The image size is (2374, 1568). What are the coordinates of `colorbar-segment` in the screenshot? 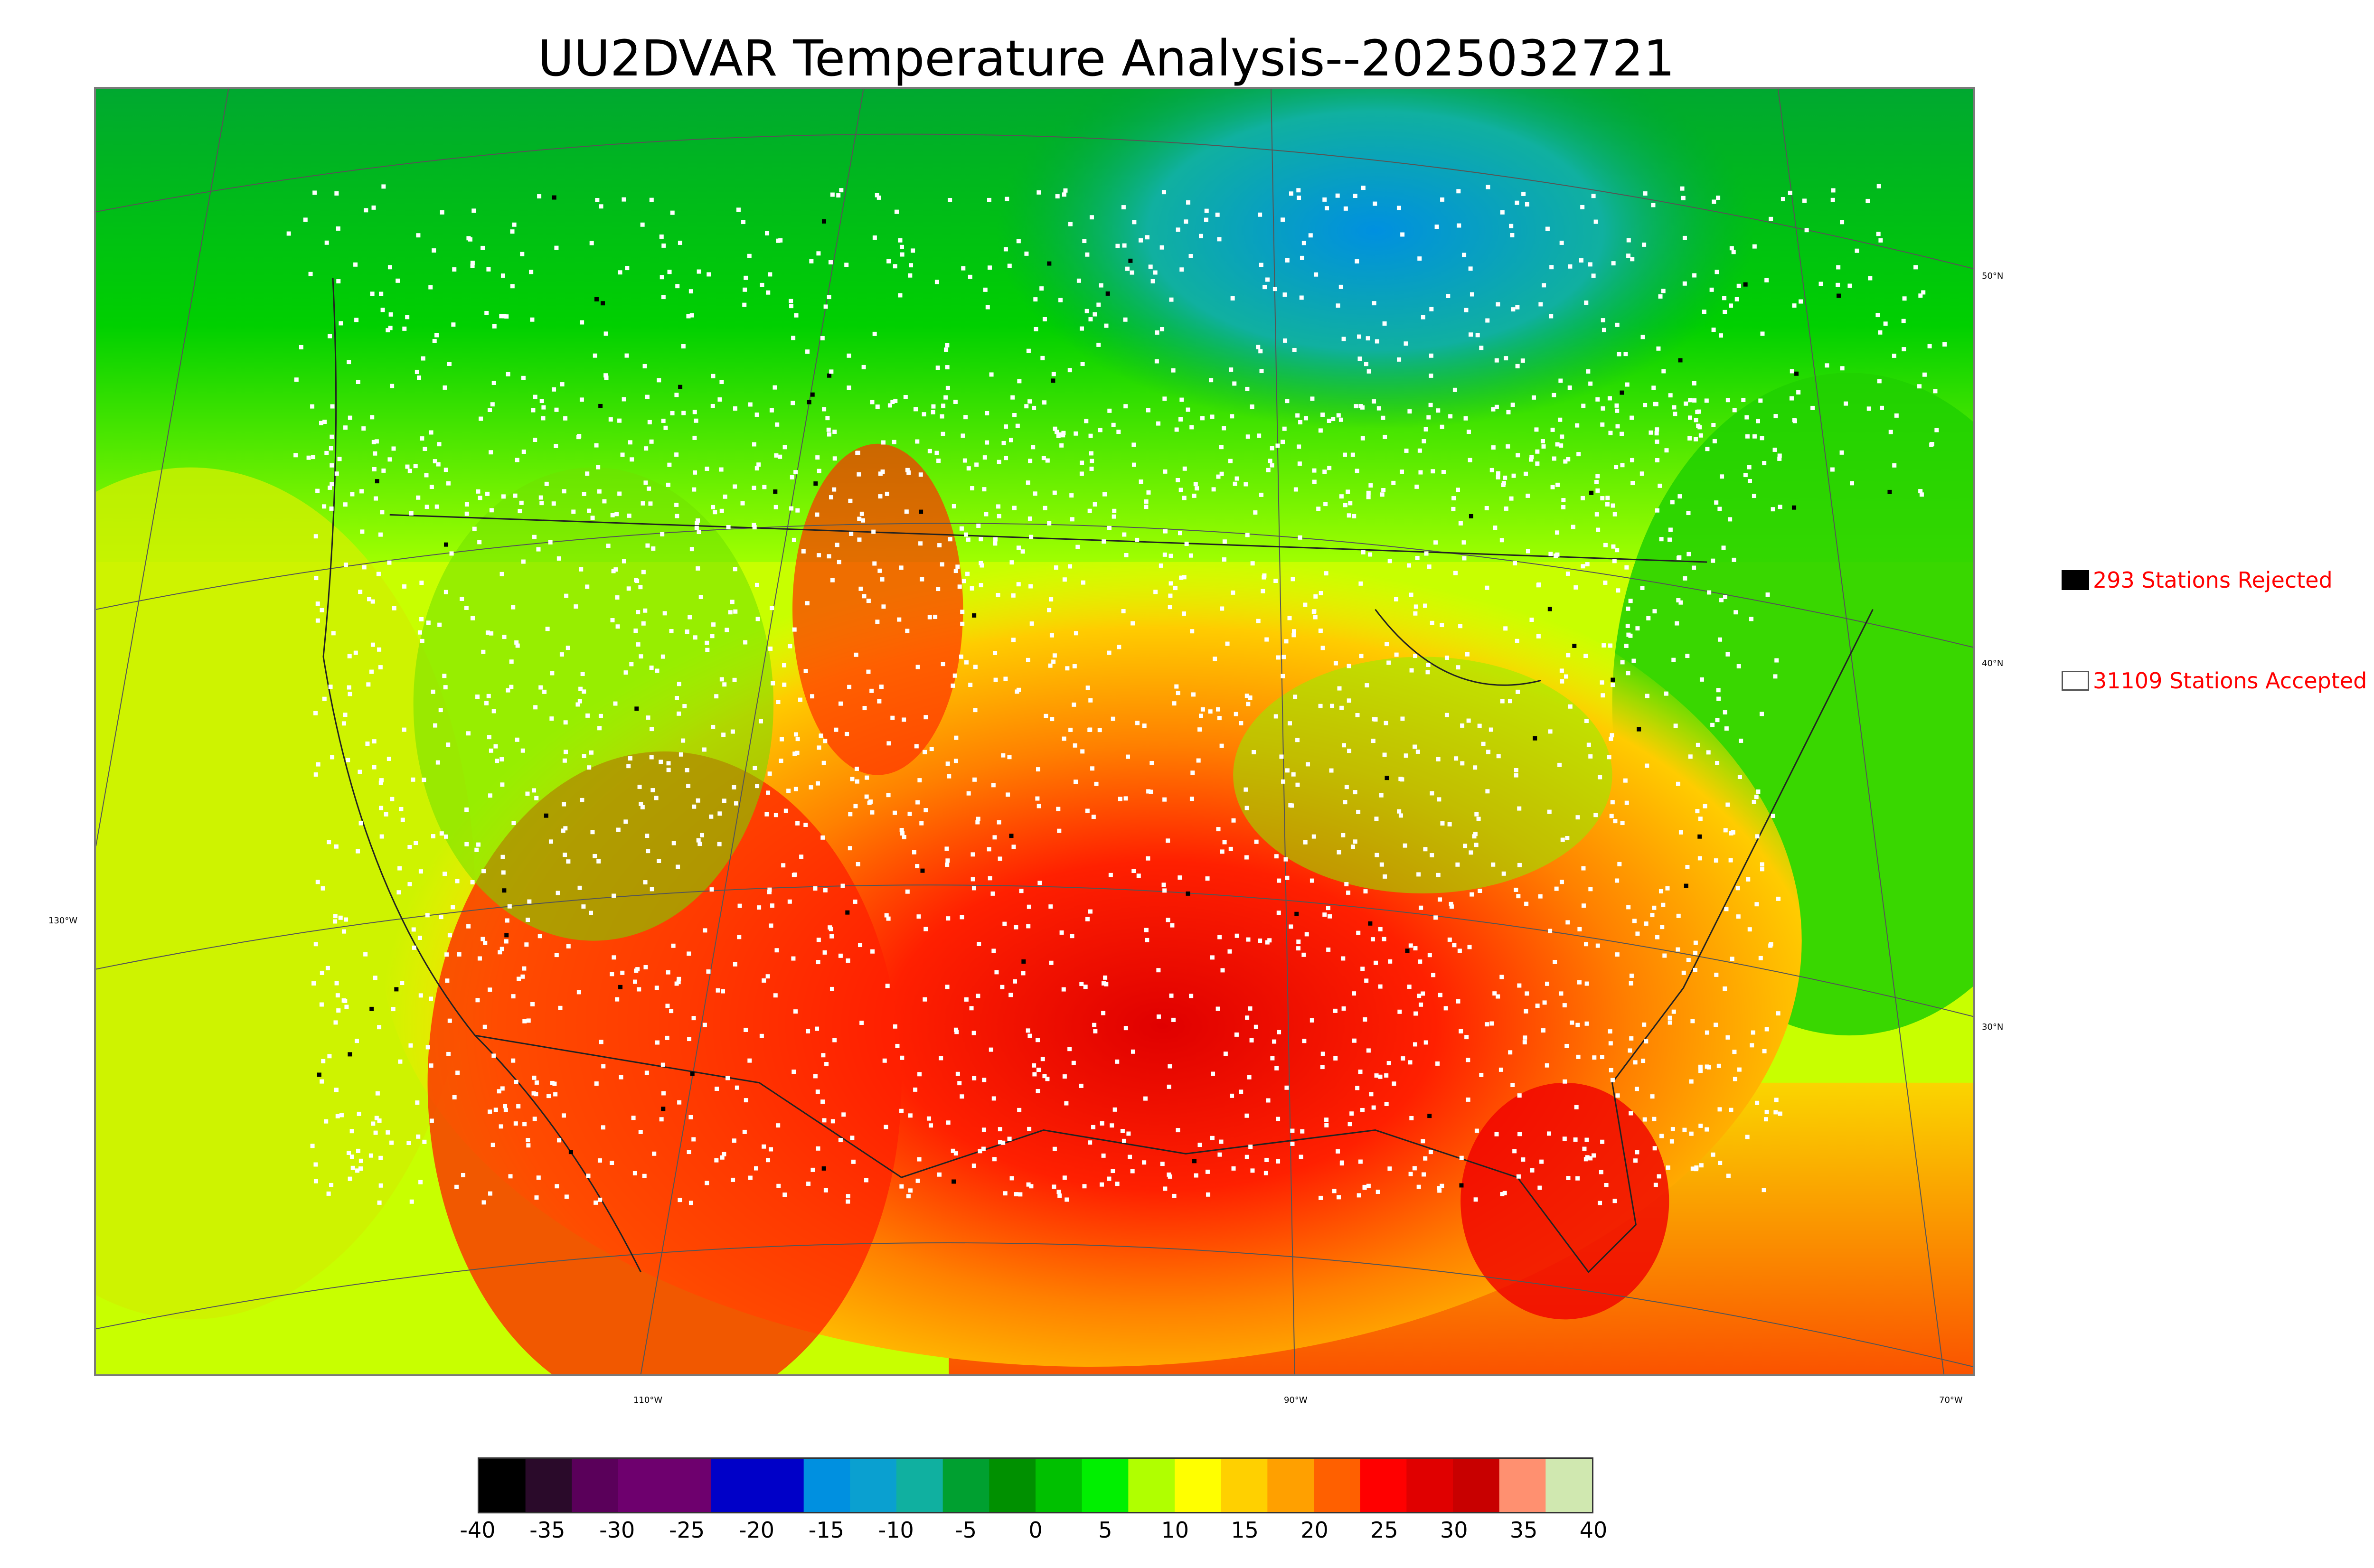 It's located at (1383, 1485).